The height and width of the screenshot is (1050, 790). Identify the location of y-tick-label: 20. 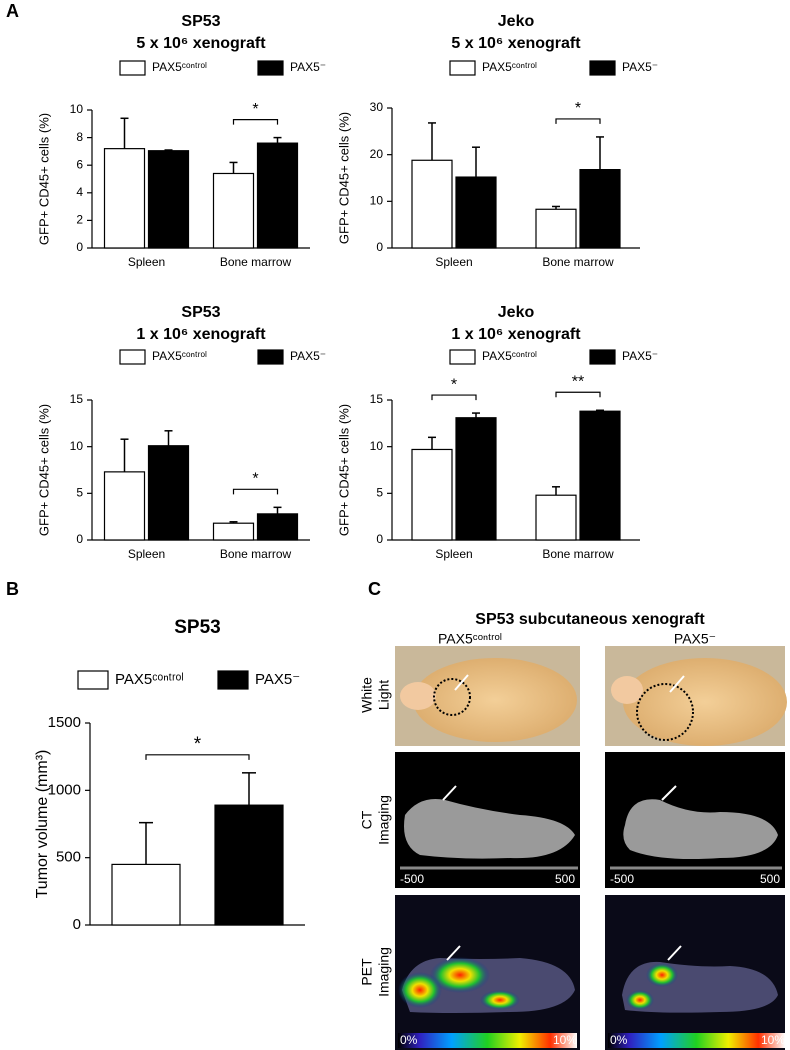
(377, 154).